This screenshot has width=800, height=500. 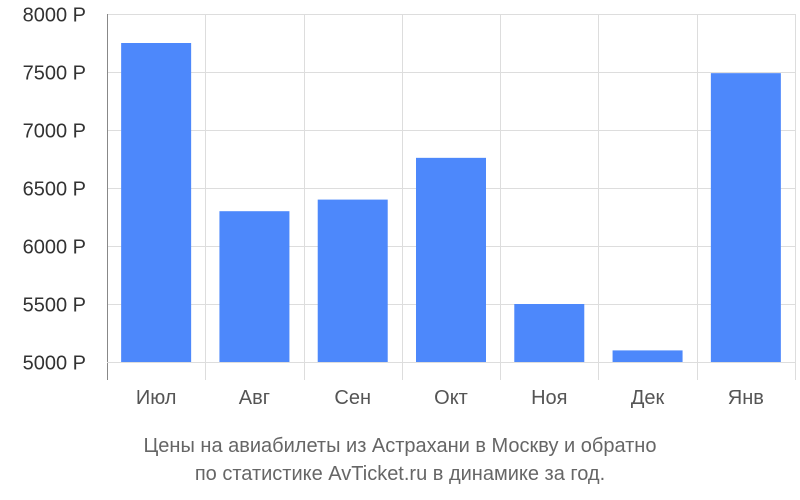 I want to click on x-tick-label: Дек, so click(x=648, y=398).